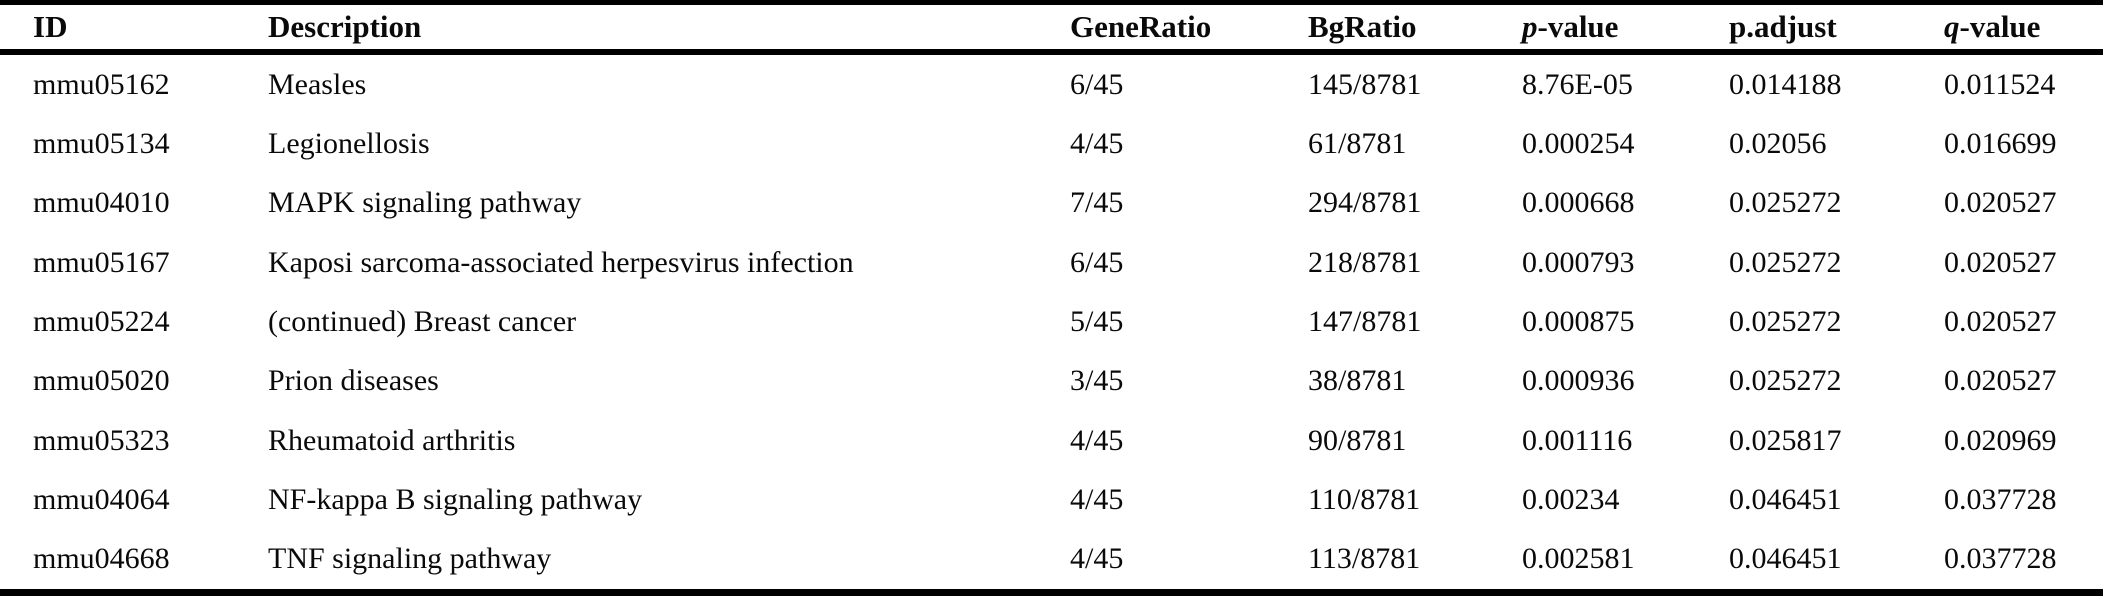  I want to click on cell-description: Prion diseases, so click(353, 381).